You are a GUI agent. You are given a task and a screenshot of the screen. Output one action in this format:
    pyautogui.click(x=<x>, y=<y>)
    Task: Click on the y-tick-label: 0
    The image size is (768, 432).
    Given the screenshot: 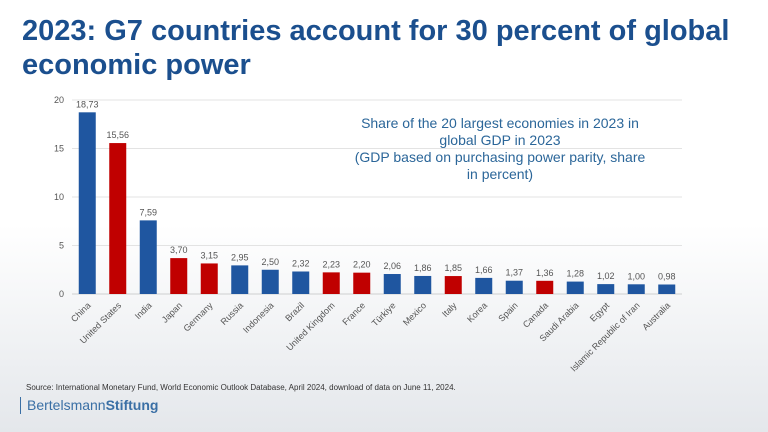 What is the action you would take?
    pyautogui.click(x=61, y=294)
    